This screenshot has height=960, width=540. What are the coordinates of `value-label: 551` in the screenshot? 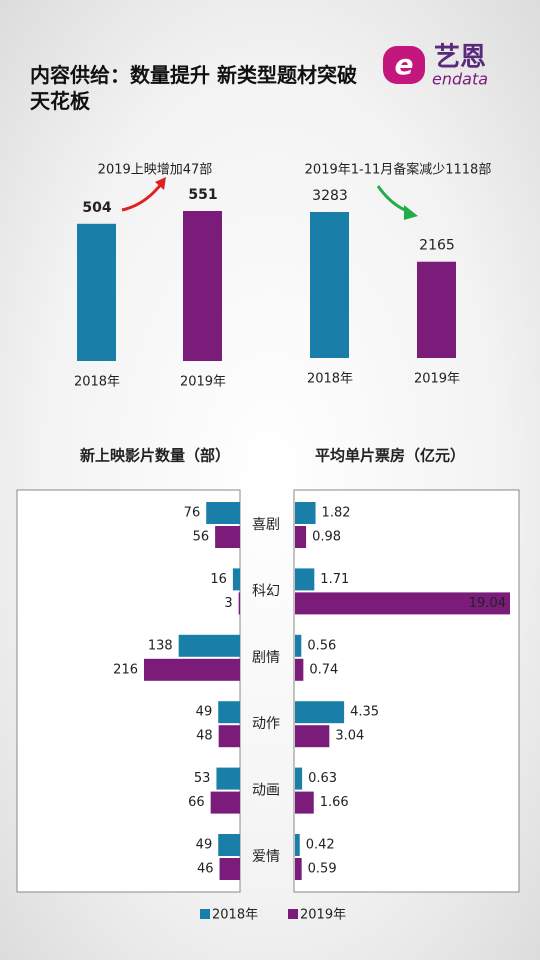 It's located at (202, 195).